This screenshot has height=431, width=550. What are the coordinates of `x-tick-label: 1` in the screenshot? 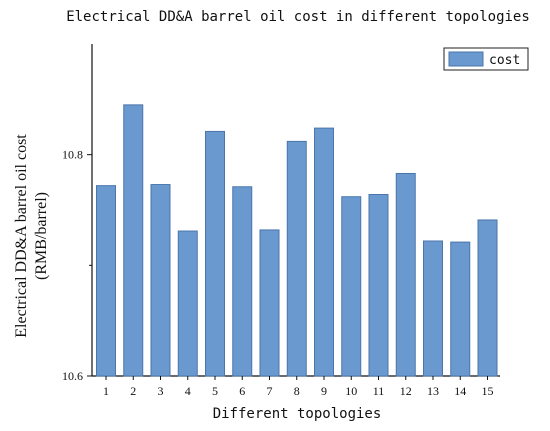 It's located at (106, 391).